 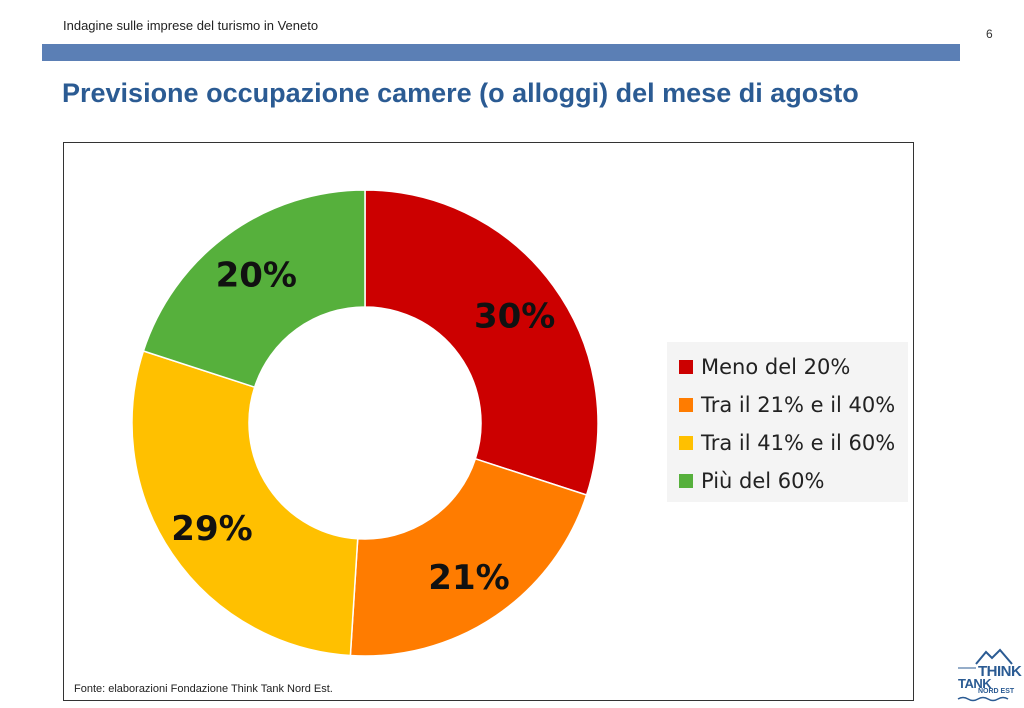 I want to click on legend-item: Tra il 21% e il 40%, so click(x=787, y=405).